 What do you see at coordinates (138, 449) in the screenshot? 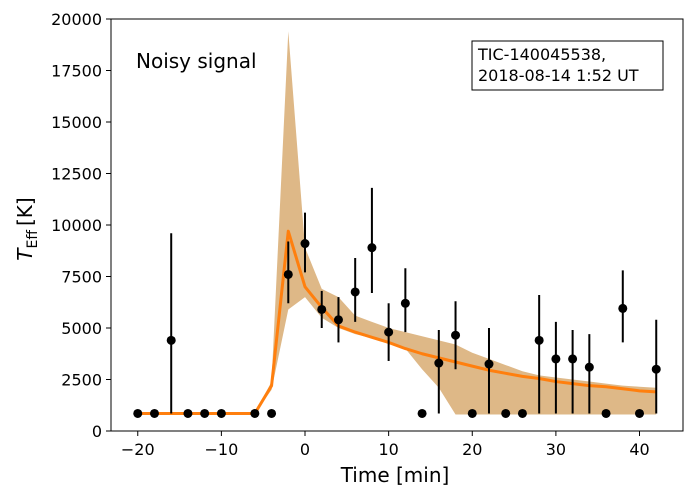
I see `x-tick-label: −20` at bounding box center [138, 449].